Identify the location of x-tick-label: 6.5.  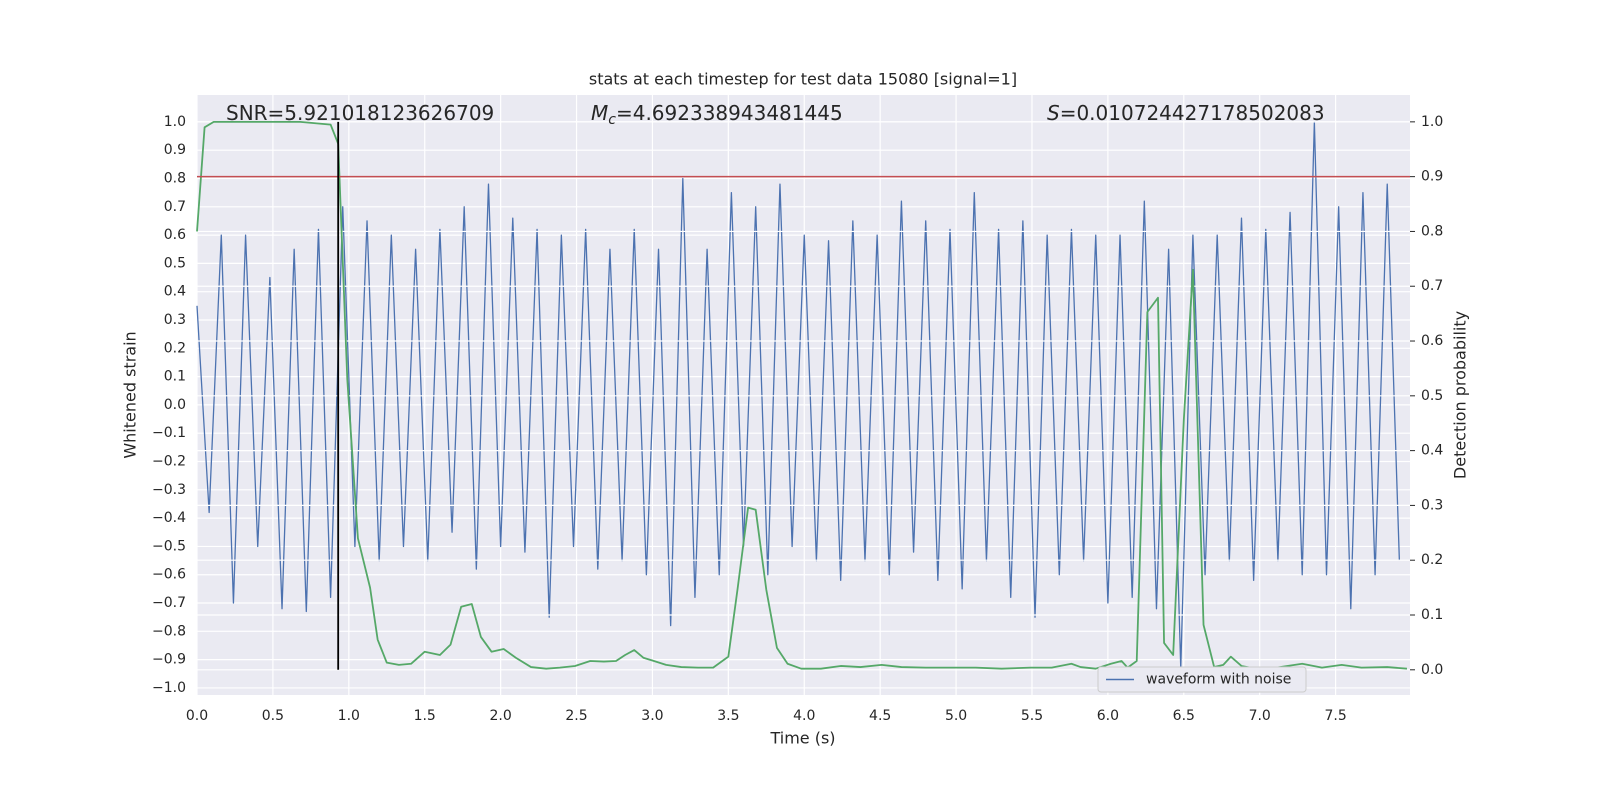
(1184, 716).